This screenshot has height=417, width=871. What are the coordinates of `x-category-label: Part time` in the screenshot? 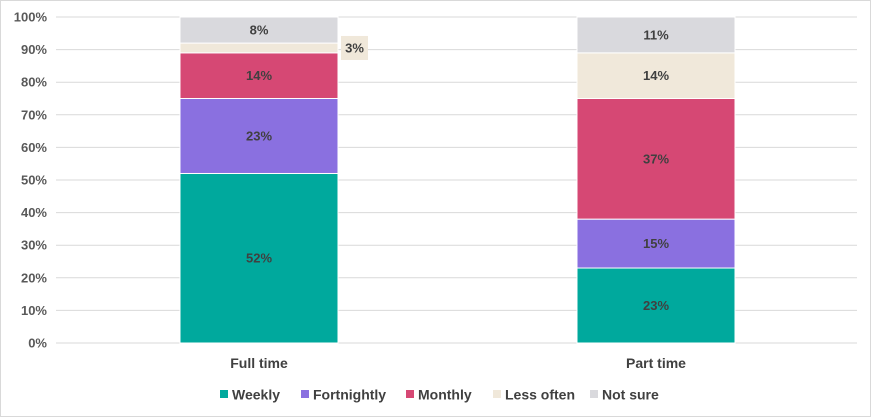 It's located at (656, 363).